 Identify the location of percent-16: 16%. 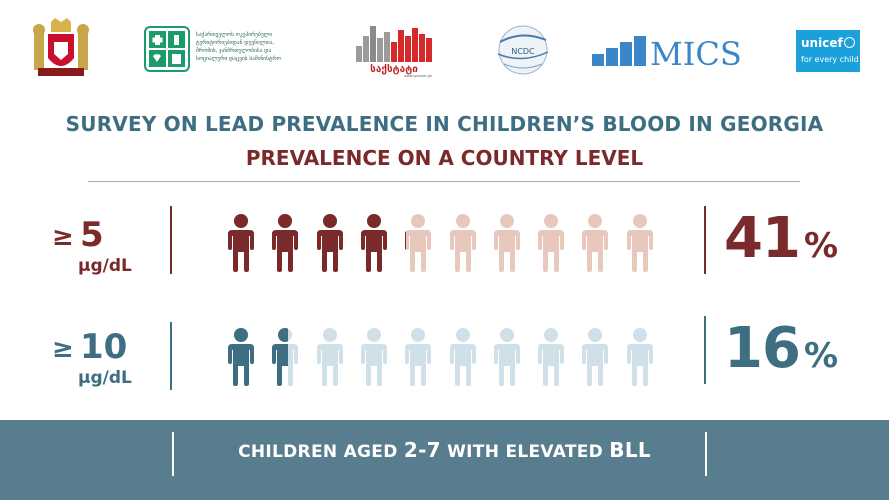
(781, 348).